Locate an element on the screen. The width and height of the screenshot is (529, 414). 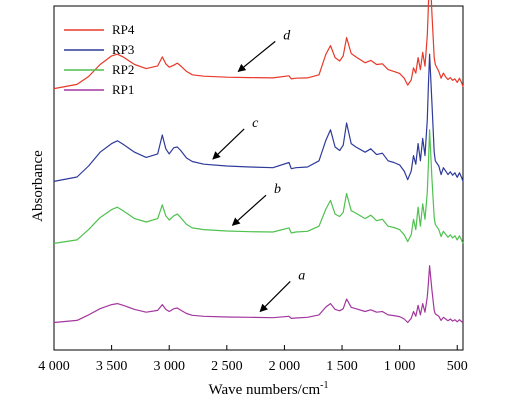
x-tick-label: 4 000 is located at coordinates (54, 366).